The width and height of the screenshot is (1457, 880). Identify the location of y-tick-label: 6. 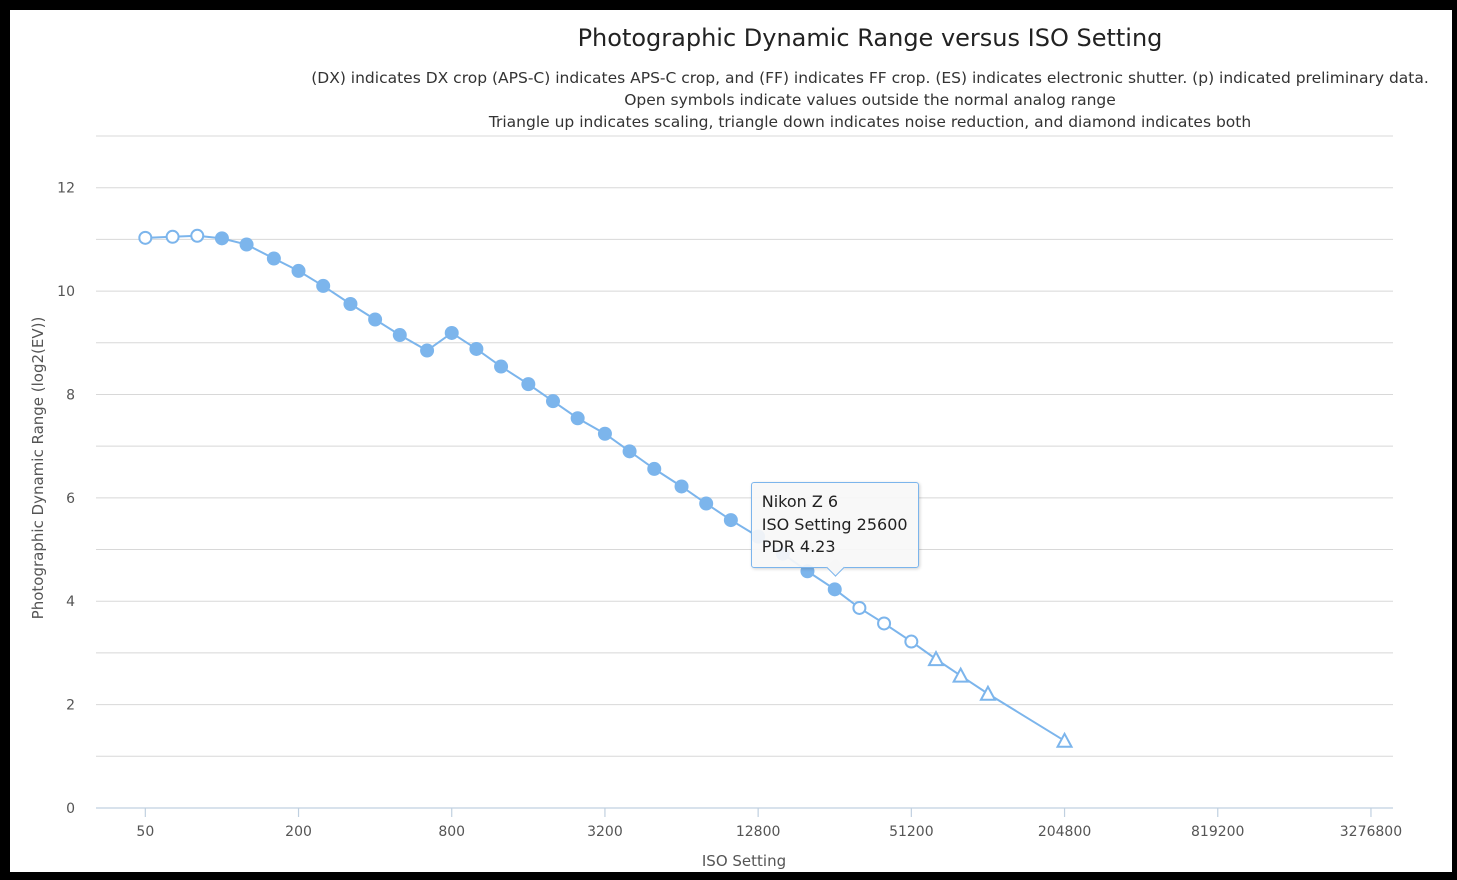
(70, 499).